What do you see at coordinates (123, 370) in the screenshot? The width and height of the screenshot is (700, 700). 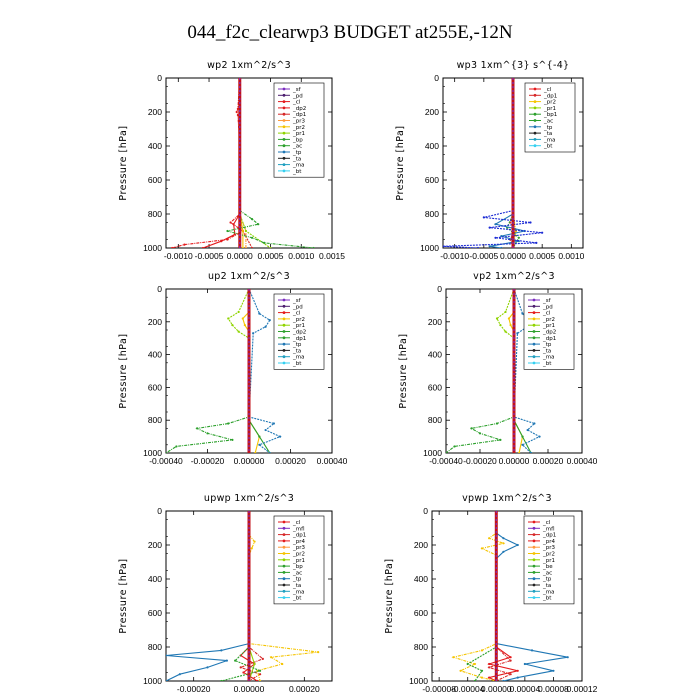 I see `y-axis-label: Pressure [hPa]` at bounding box center [123, 370].